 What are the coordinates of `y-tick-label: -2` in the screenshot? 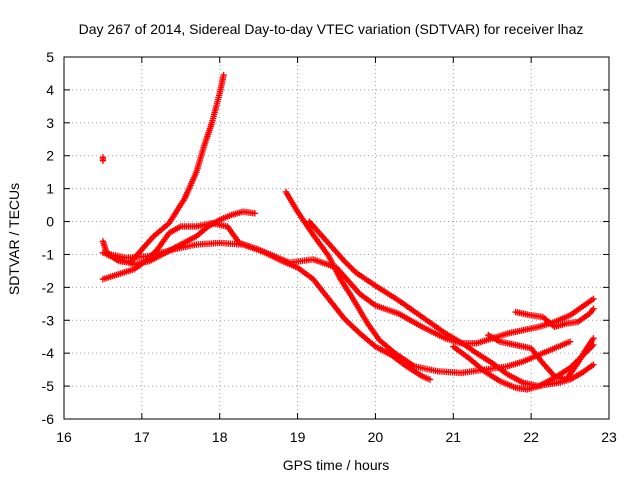 It's located at (48, 287).